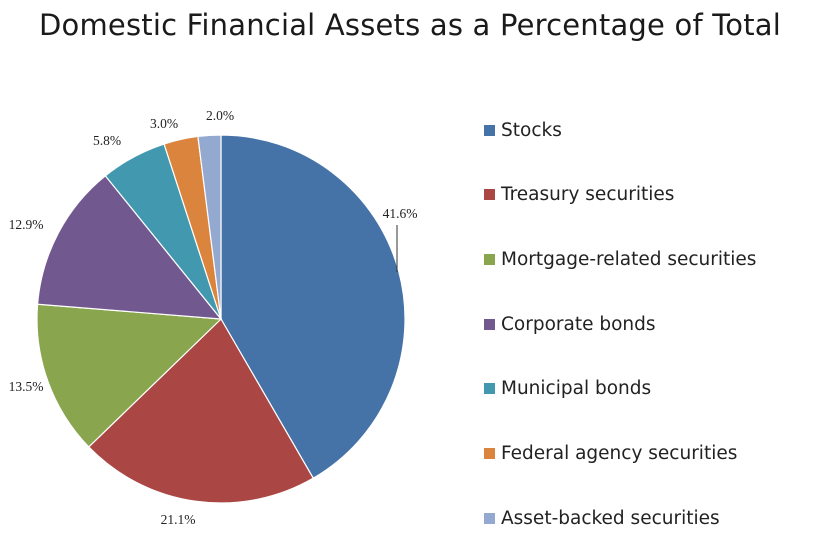 This screenshot has height=560, width=840. Describe the element at coordinates (578, 324) in the screenshot. I see `legend-label: Corporate bonds` at that location.